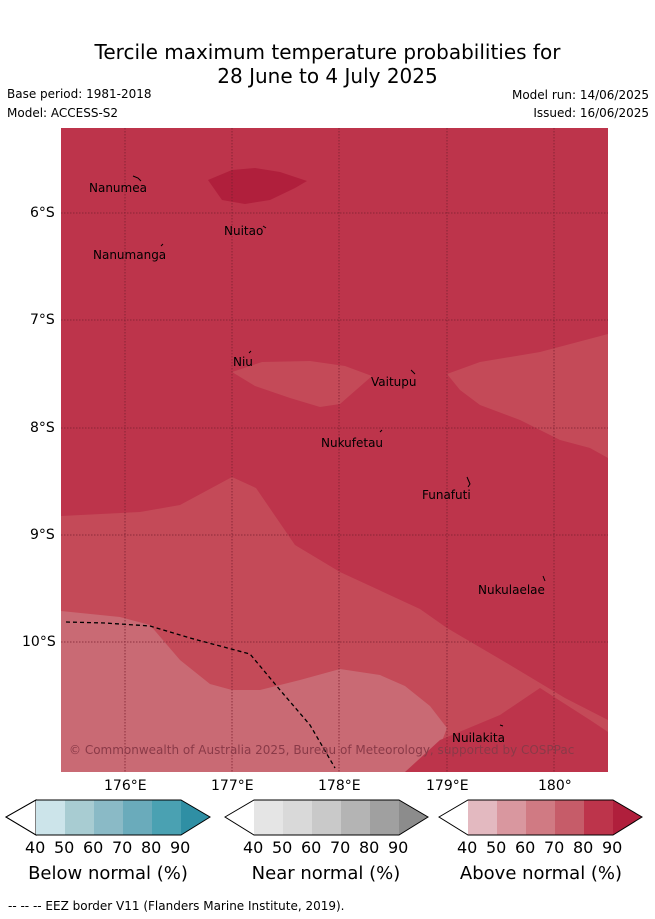 The width and height of the screenshot is (655, 919). What do you see at coordinates (63, 113) in the screenshot?
I see `model-name: Model: ACCESS-S2` at bounding box center [63, 113].